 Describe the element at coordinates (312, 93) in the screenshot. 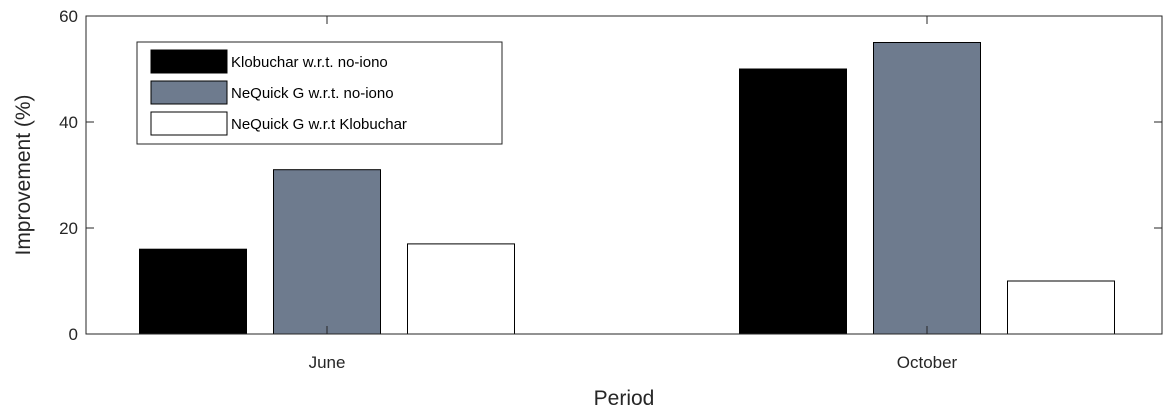

I see `legend-label: NeQuick G w.r.t. no-iono` at that location.